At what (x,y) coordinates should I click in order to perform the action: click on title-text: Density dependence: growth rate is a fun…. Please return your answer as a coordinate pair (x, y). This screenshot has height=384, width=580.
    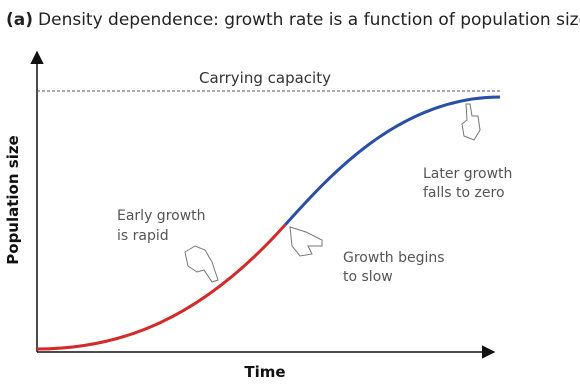
    Looking at the image, I should click on (309, 20).